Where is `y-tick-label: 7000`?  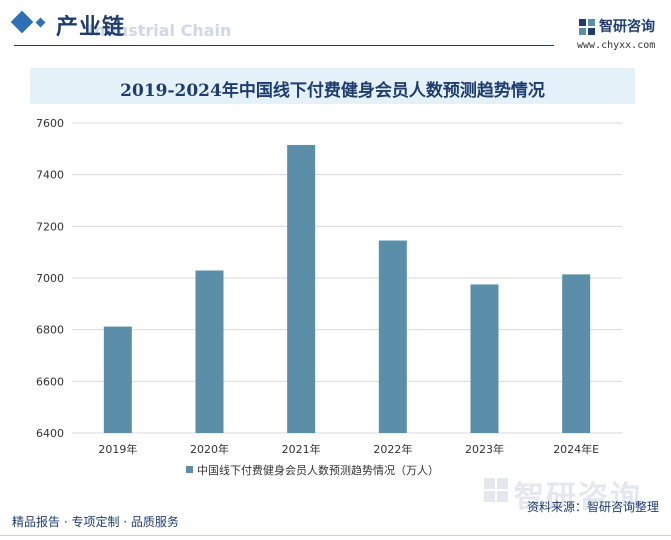 y-tick-label: 7000 is located at coordinates (50, 278).